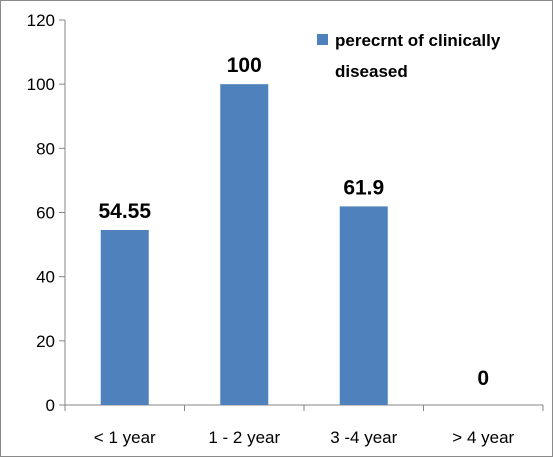 The width and height of the screenshot is (553, 457). Describe the element at coordinates (304, 425) in the screenshot. I see `x-axis: < 1 year 1 - 2 year 3 -4 year > 4 year` at that location.